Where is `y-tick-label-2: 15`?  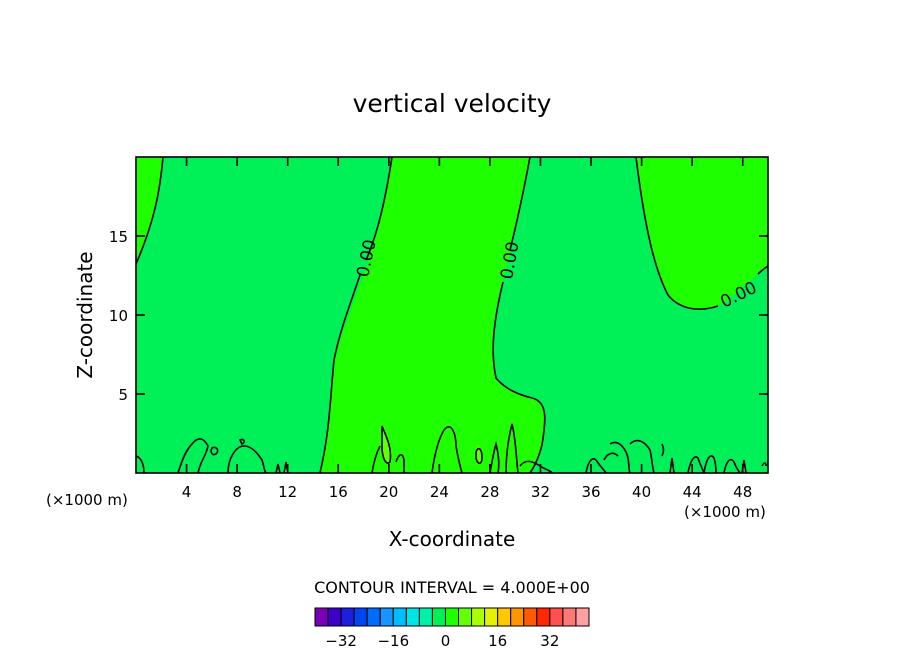 y-tick-label-2: 15 is located at coordinates (118, 237).